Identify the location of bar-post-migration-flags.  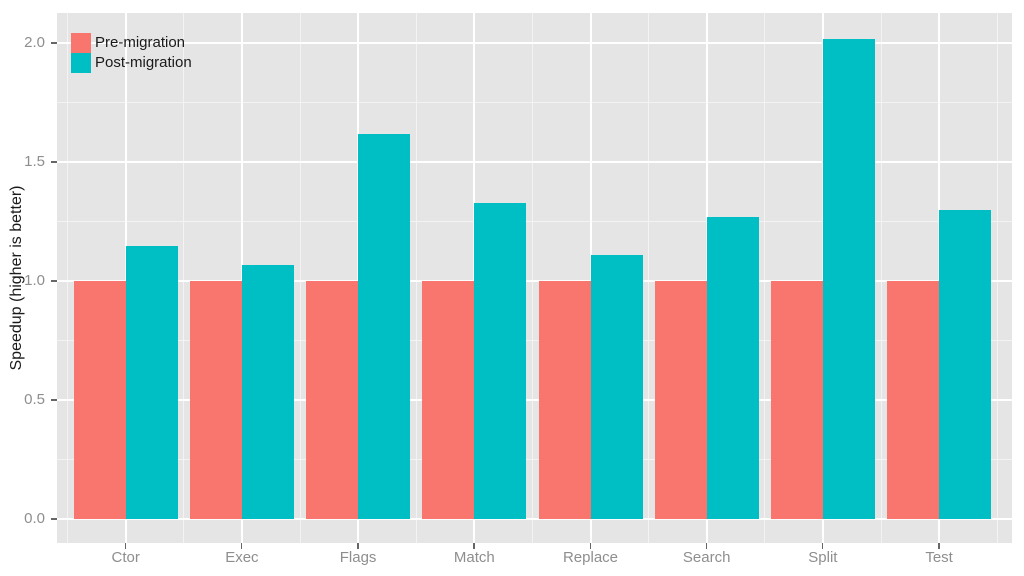
(384, 326).